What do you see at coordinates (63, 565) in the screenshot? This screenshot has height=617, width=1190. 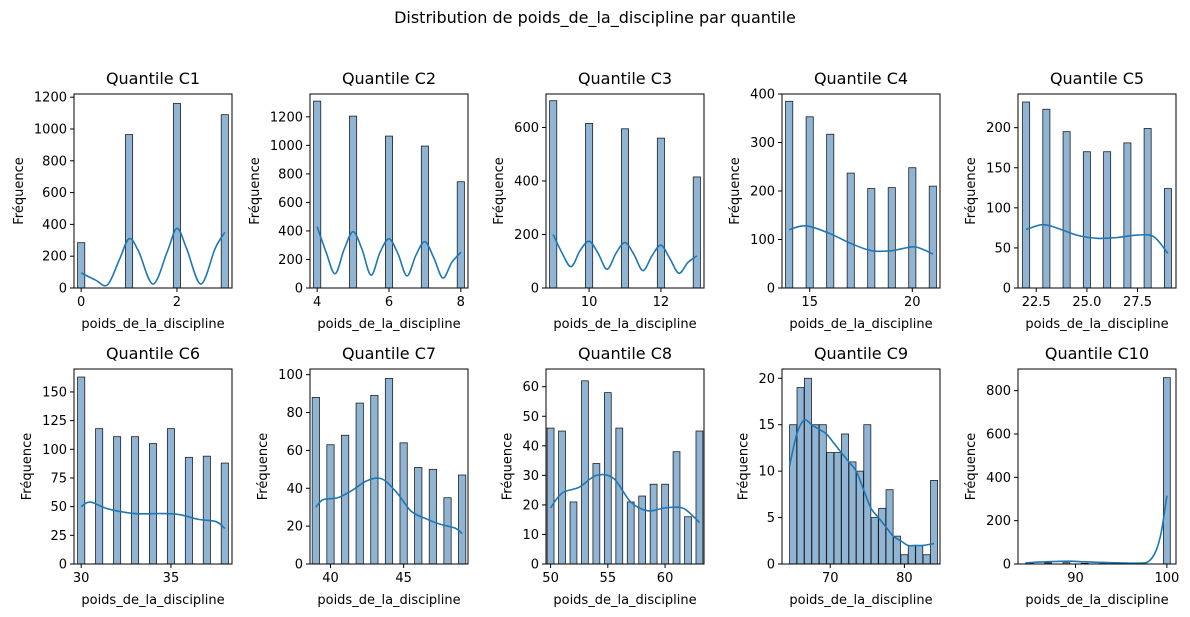 I see `y-tick-label-c6-1: 0` at bounding box center [63, 565].